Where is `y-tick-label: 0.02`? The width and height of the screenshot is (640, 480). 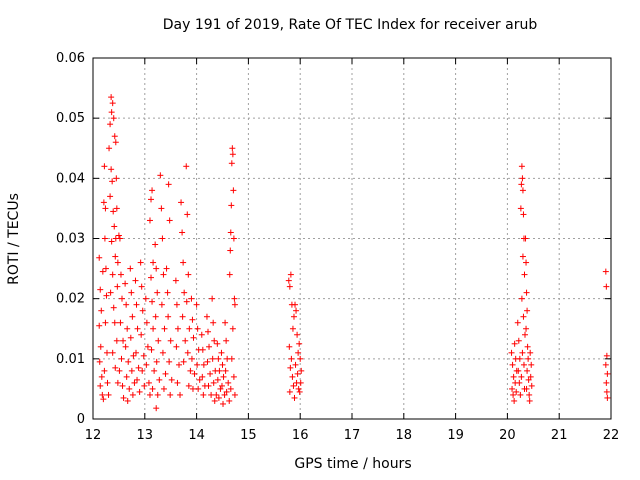
y-tick-label: 0.02 is located at coordinates (70, 299).